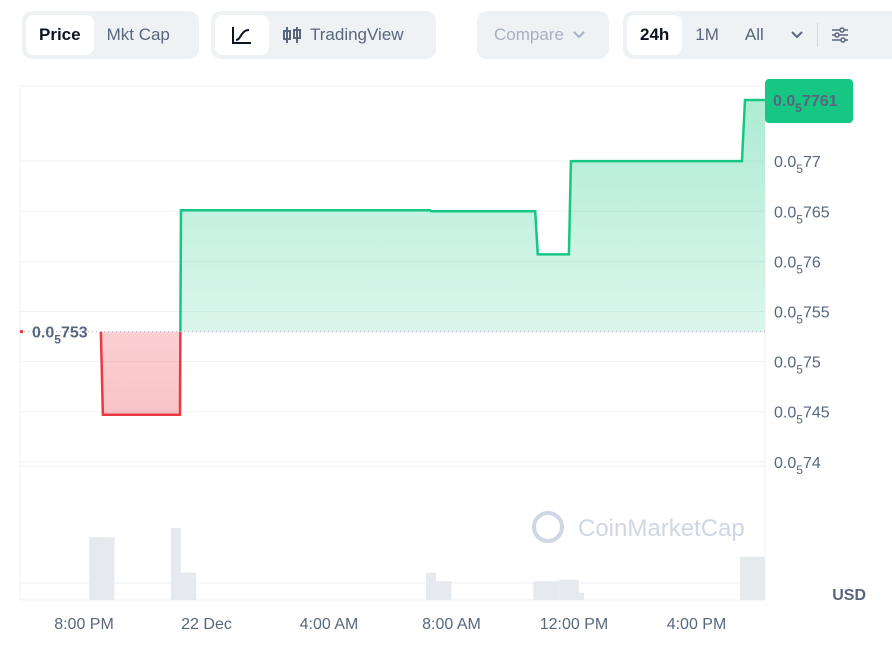 The height and width of the screenshot is (649, 892). I want to click on price-tab: Price, so click(60, 35).